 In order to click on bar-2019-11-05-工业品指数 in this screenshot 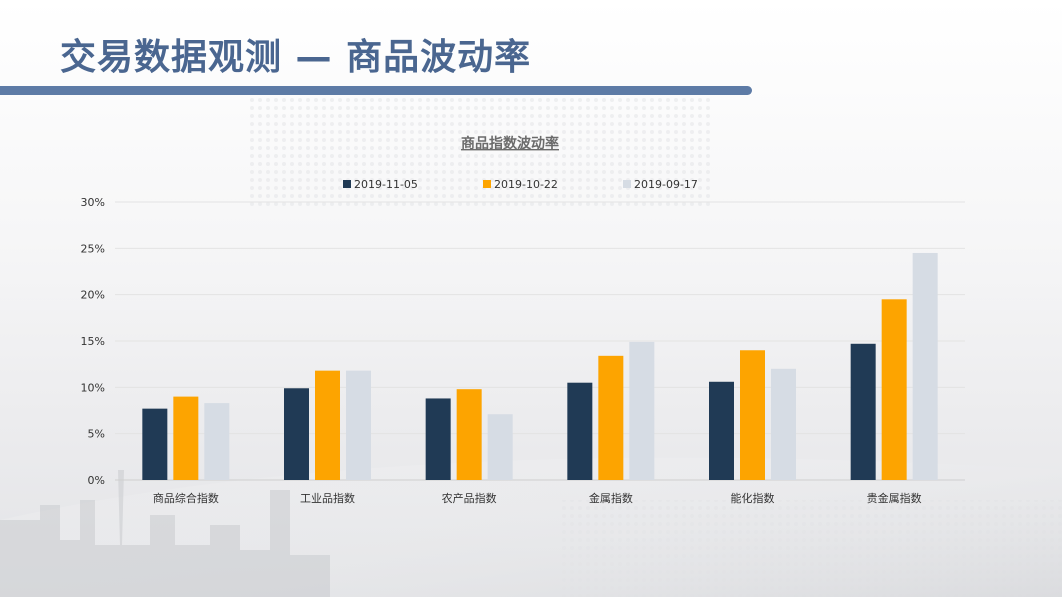, I will do `click(296, 434)`.